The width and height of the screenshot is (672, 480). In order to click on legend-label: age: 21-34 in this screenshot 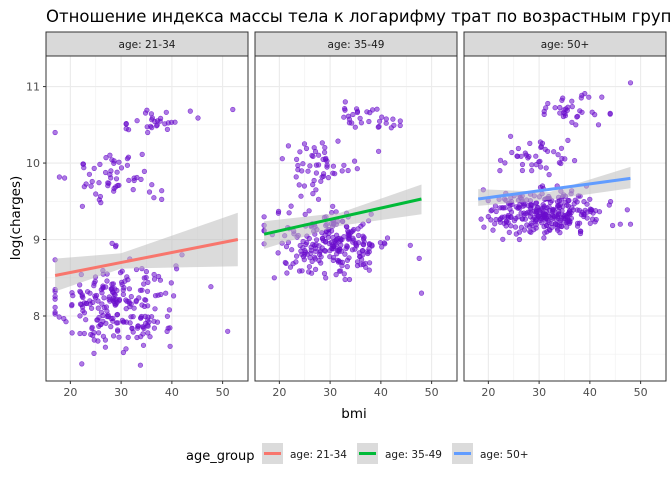, I will do `click(318, 455)`.